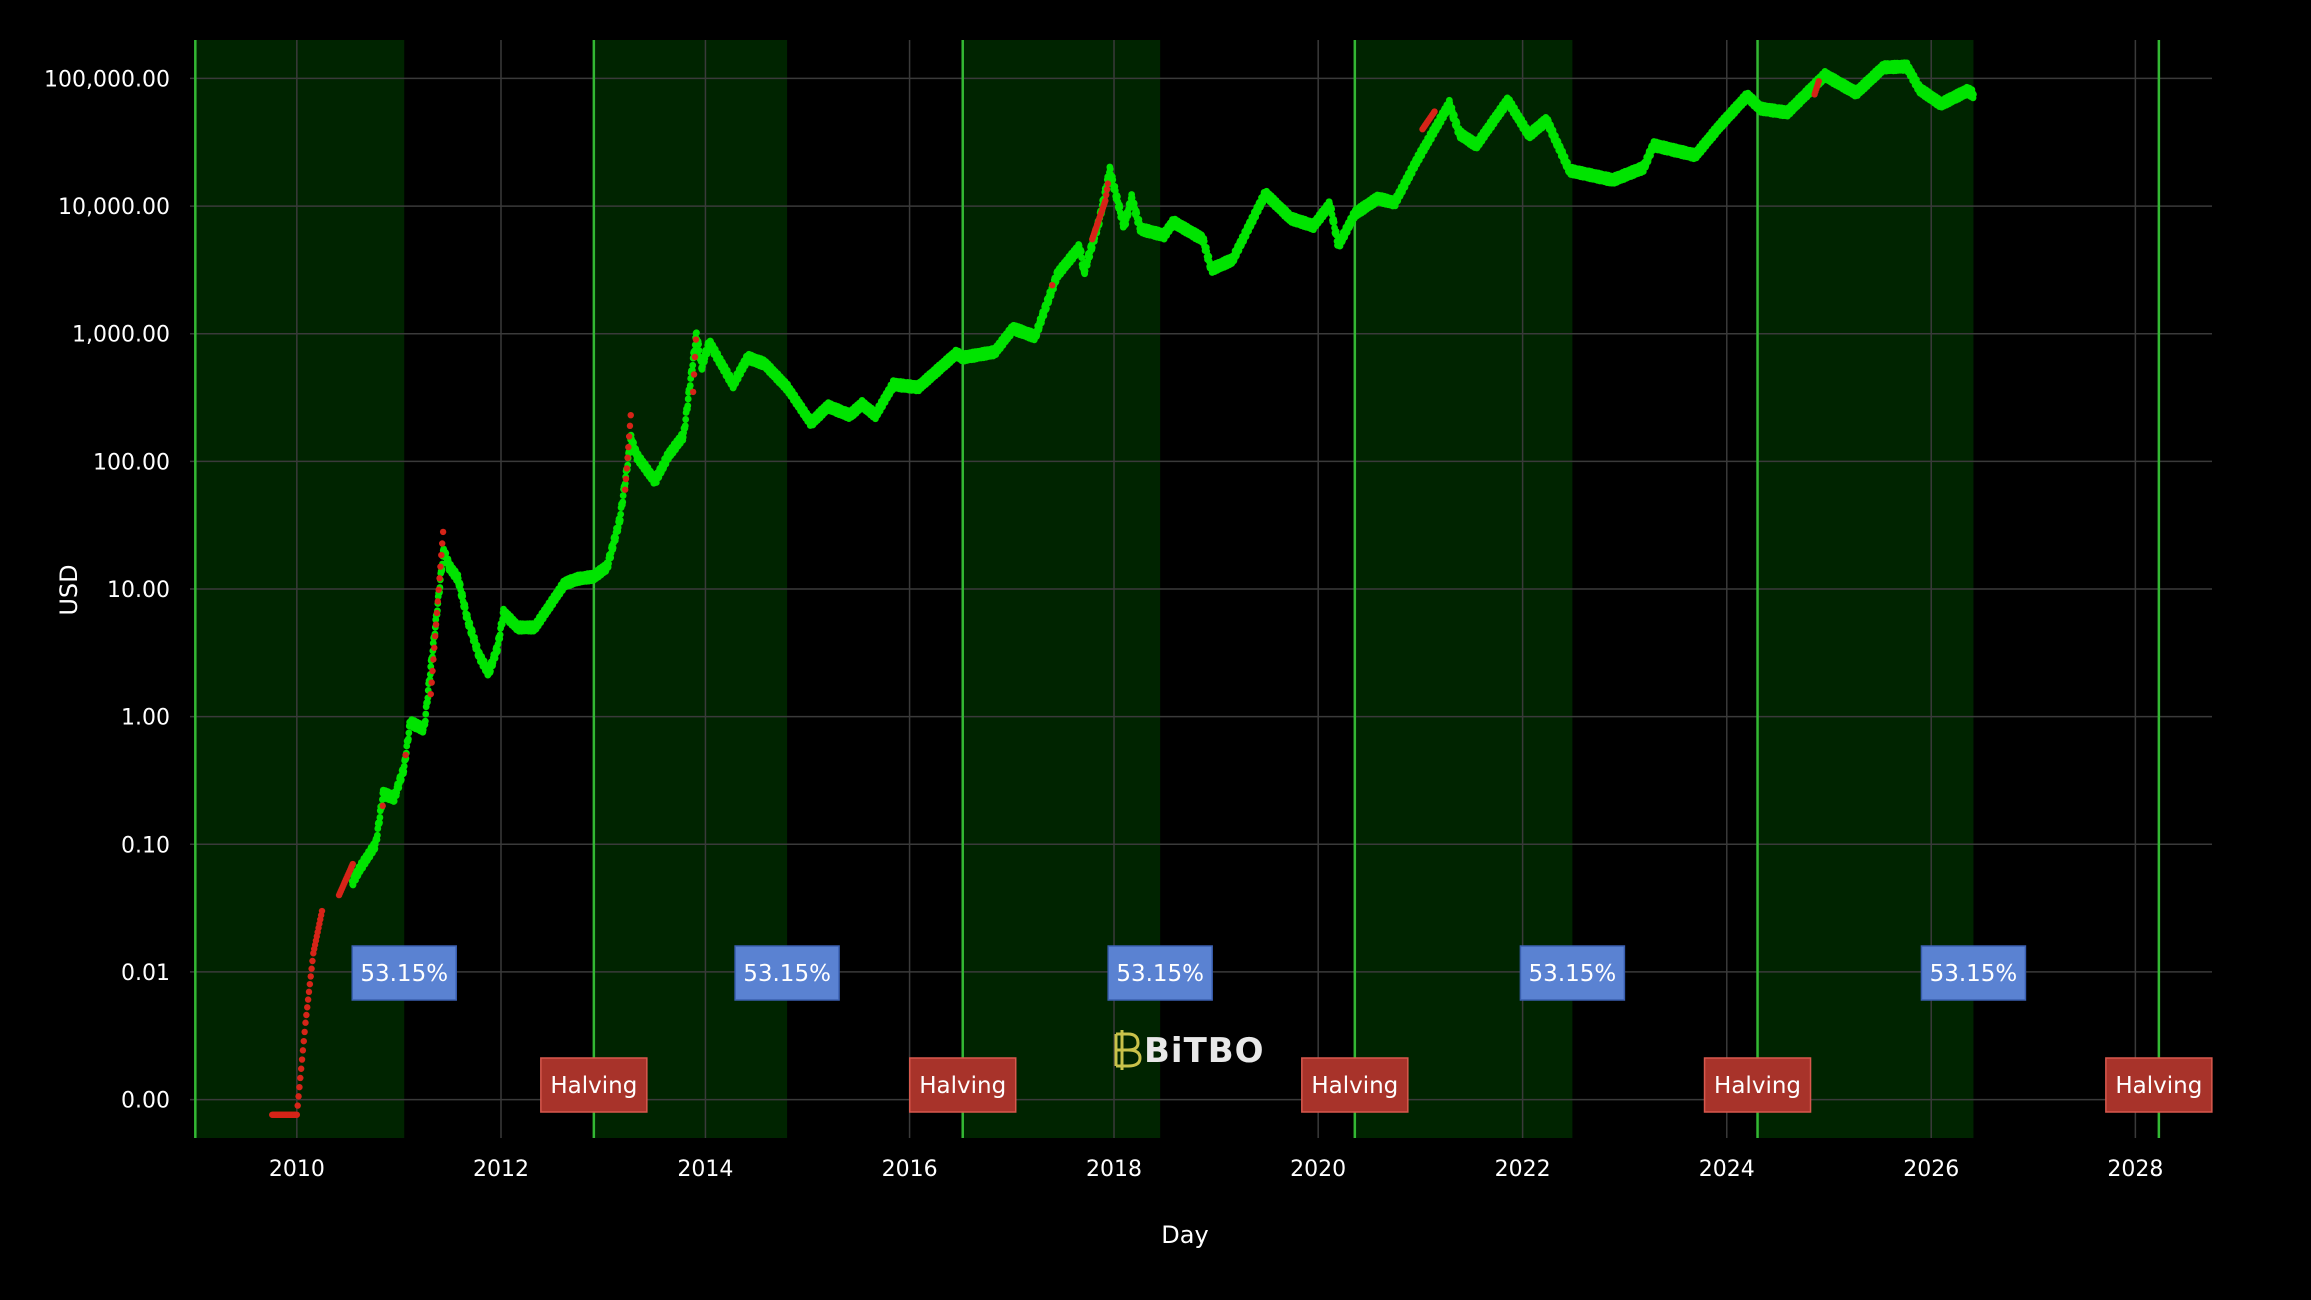 Image resolution: width=2311 pixels, height=1300 pixels. Describe the element at coordinates (145, 718) in the screenshot. I see `y-tick-label: 1.00` at that location.